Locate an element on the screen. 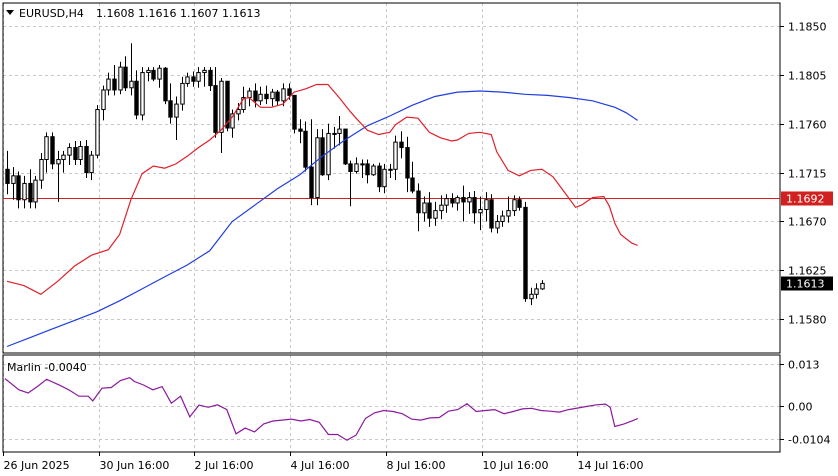 The width and height of the screenshot is (838, 476). oscillator-label: Marlin -0.0040 is located at coordinates (47, 367).